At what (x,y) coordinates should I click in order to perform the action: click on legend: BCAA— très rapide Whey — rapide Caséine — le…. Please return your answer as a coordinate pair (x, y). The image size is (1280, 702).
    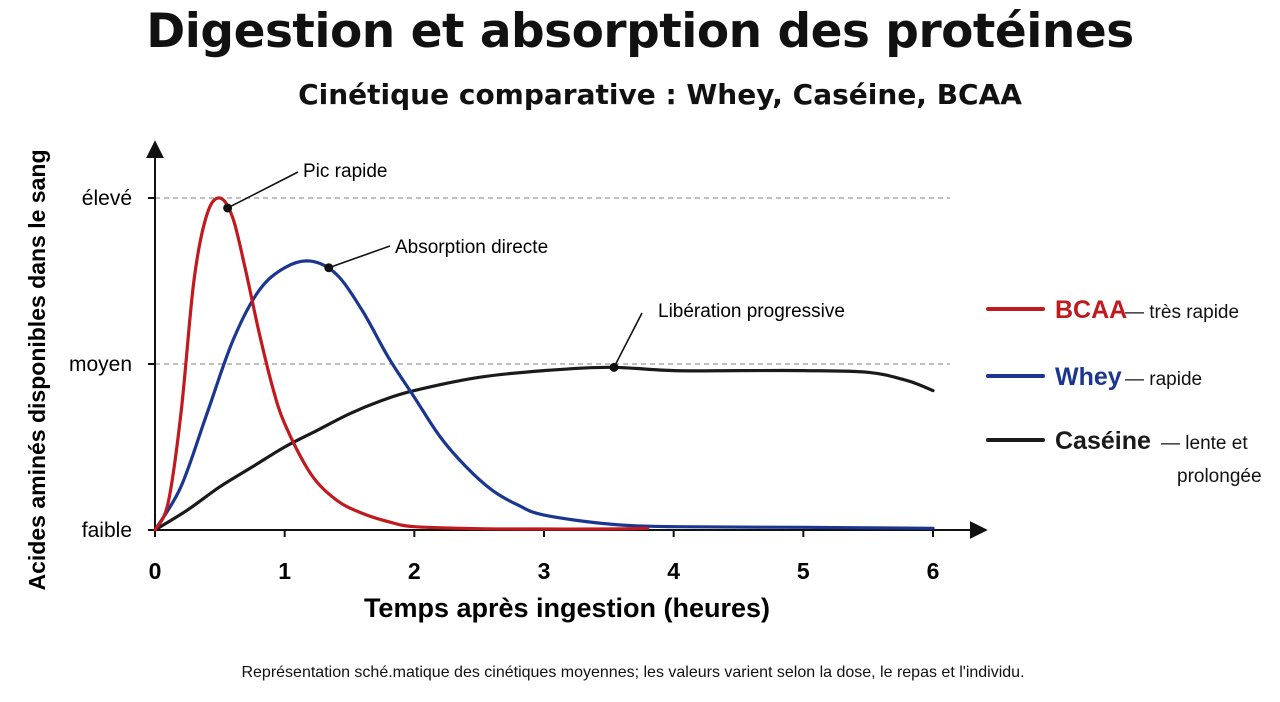
    Looking at the image, I should click on (1124, 391).